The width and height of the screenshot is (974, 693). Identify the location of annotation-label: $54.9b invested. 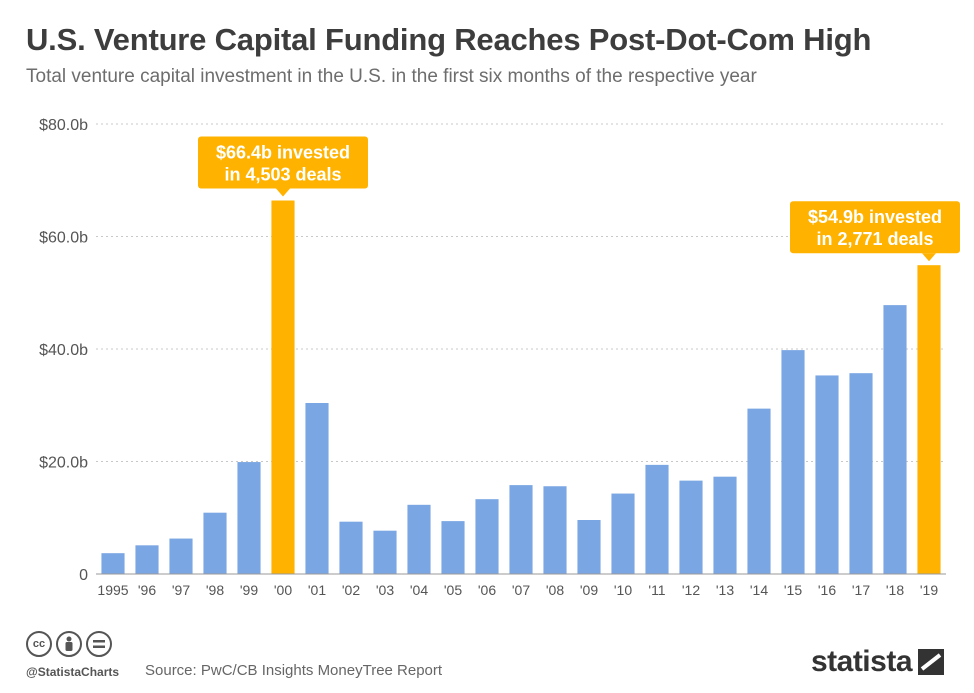
(875, 217).